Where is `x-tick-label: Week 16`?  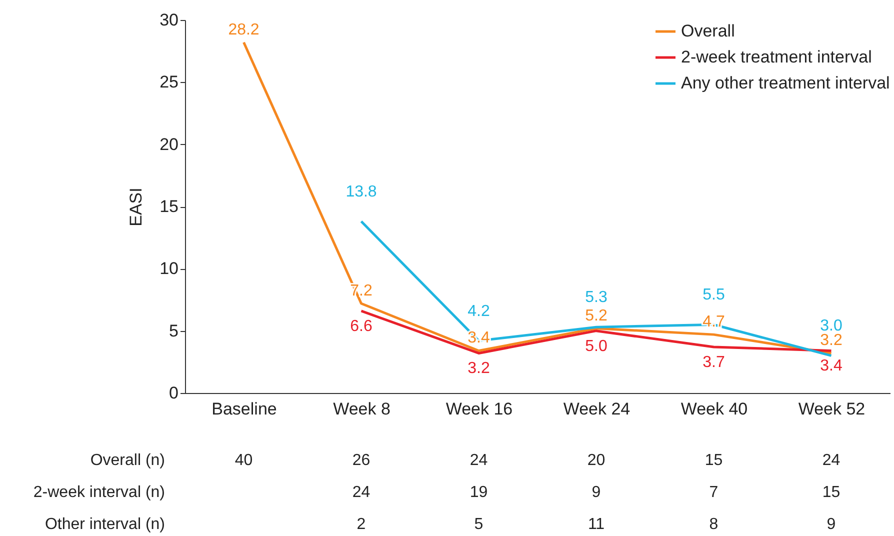 x-tick-label: Week 16 is located at coordinates (479, 409).